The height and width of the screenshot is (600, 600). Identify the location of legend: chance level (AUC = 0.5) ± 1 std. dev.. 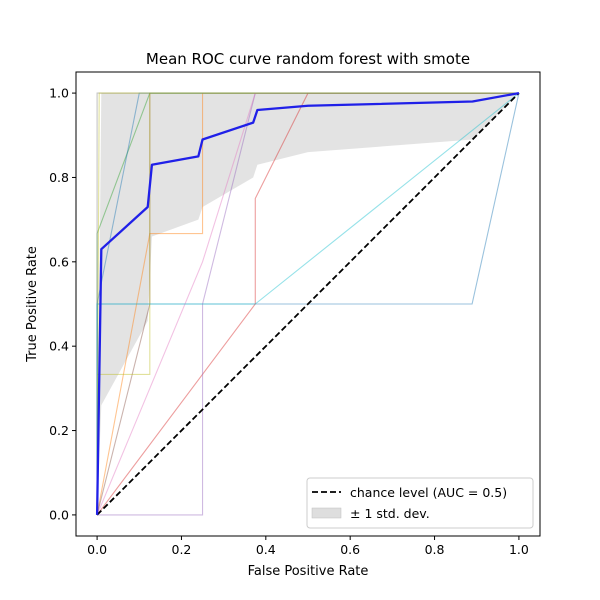
(420, 503).